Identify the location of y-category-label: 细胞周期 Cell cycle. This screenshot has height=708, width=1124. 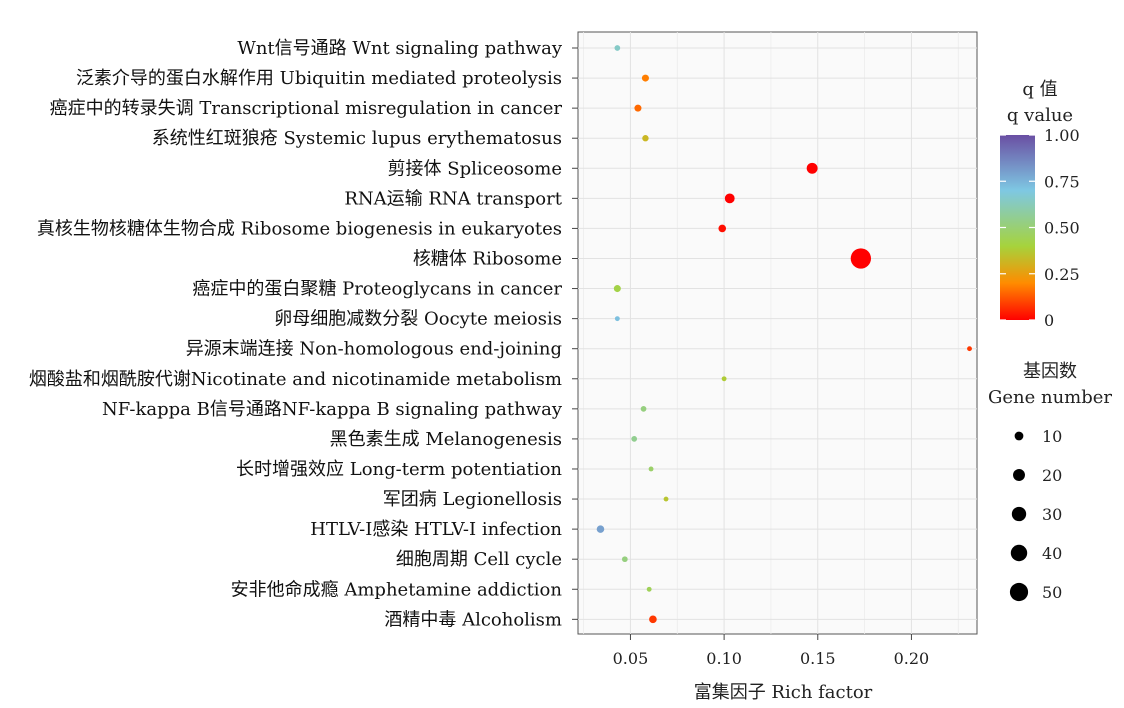
(479, 559).